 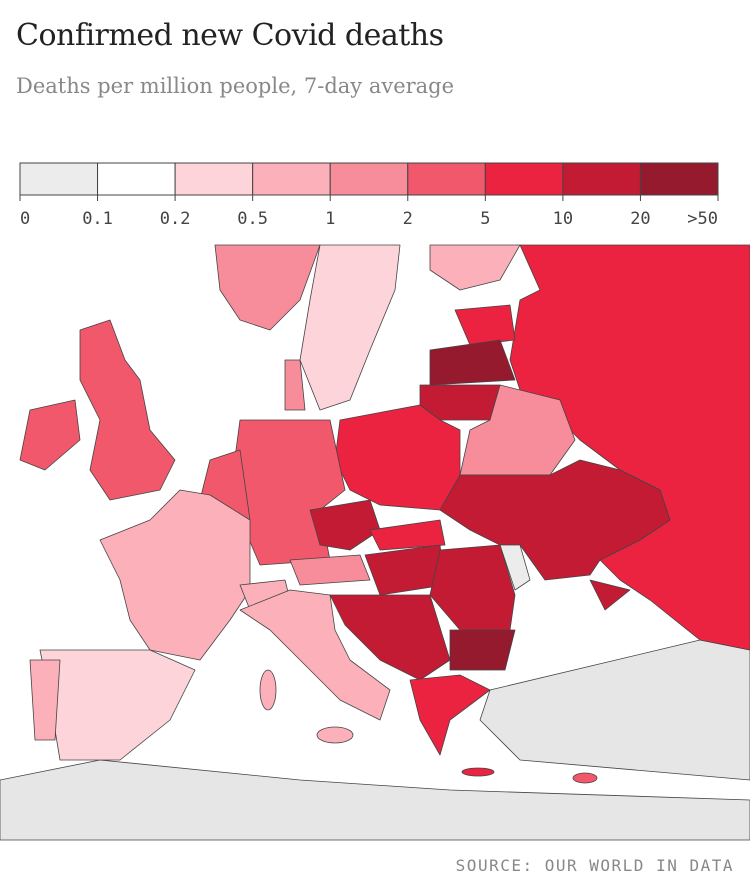 What do you see at coordinates (485, 219) in the screenshot?
I see `legend-tick-label: 5` at bounding box center [485, 219].